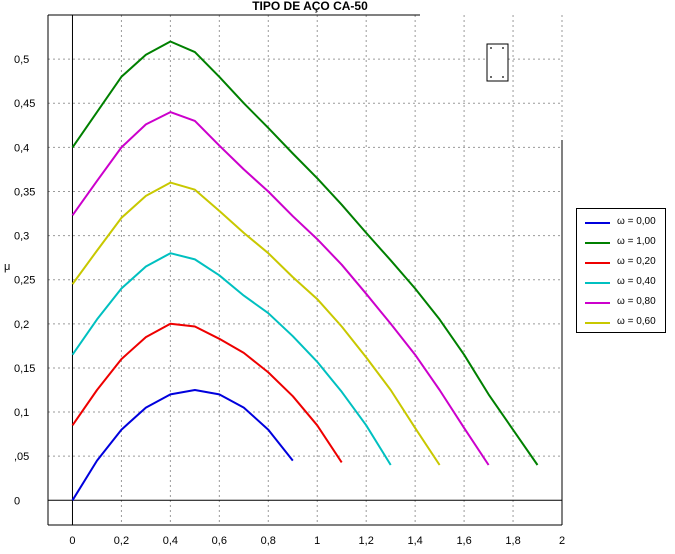 The height and width of the screenshot is (554, 675). I want to click on x-tick-label: 2, so click(562, 541).